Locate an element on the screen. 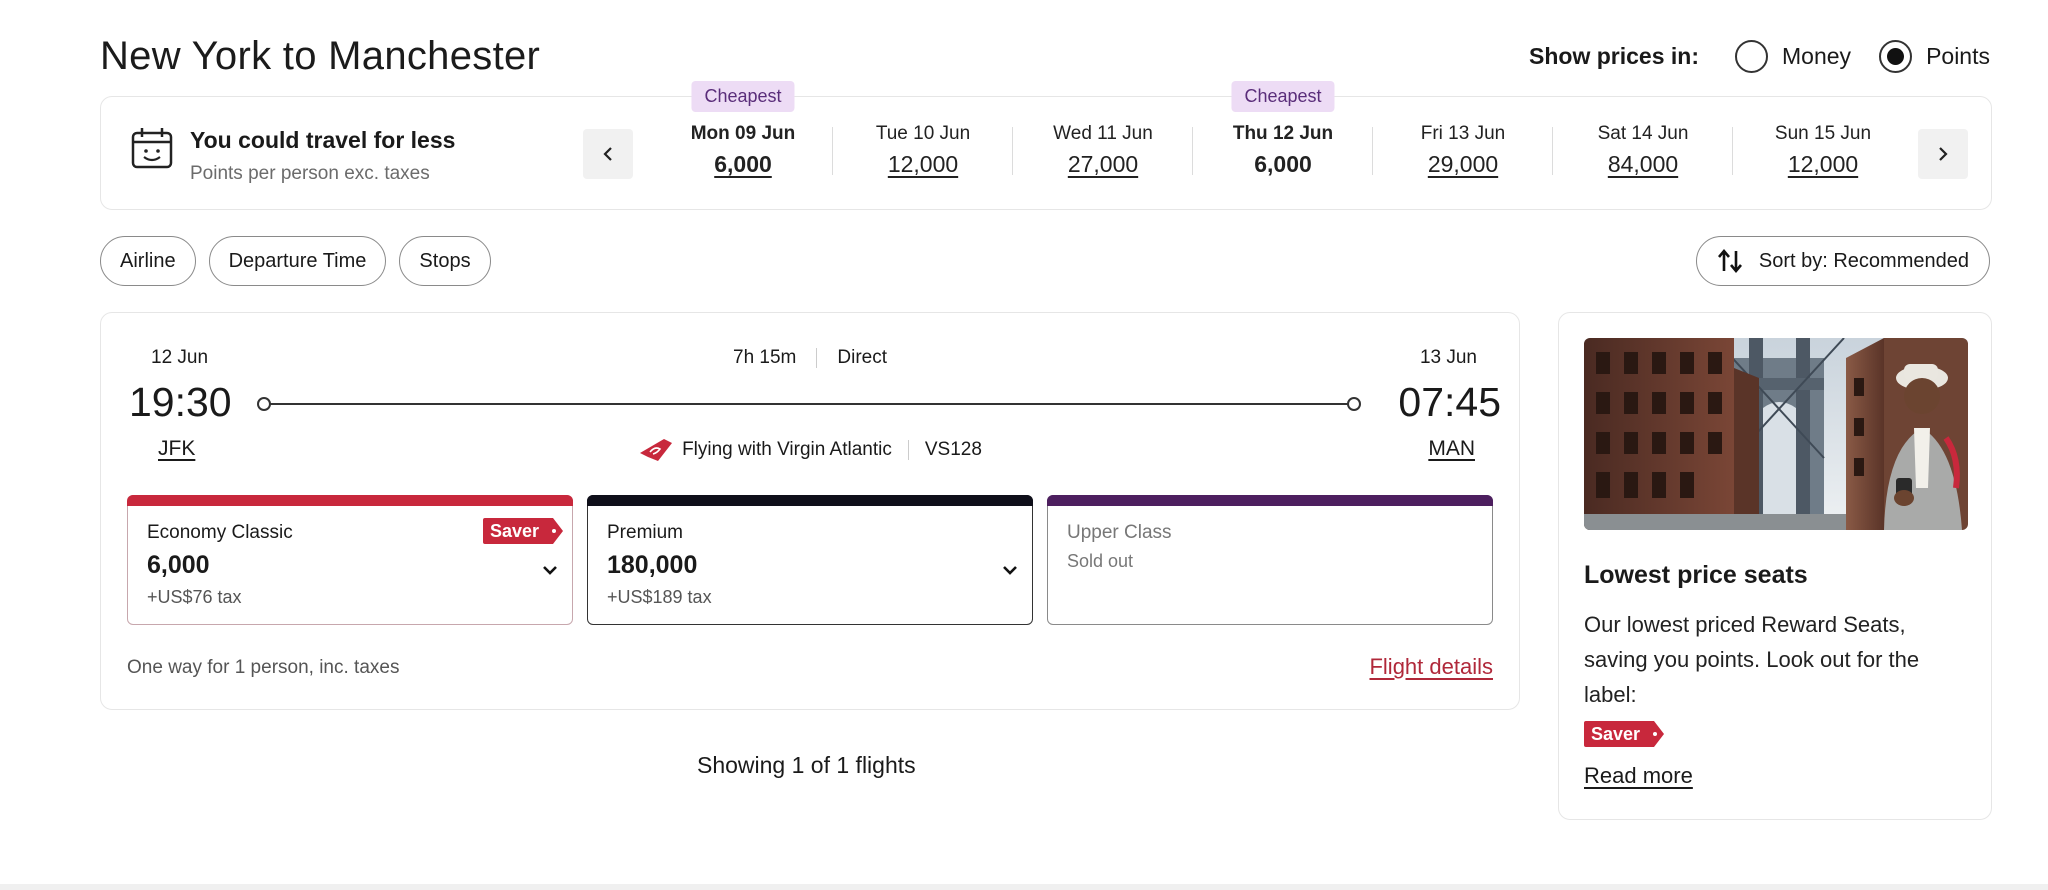 The image size is (2048, 890). fare-tax: +US$76 tax is located at coordinates (194, 597).